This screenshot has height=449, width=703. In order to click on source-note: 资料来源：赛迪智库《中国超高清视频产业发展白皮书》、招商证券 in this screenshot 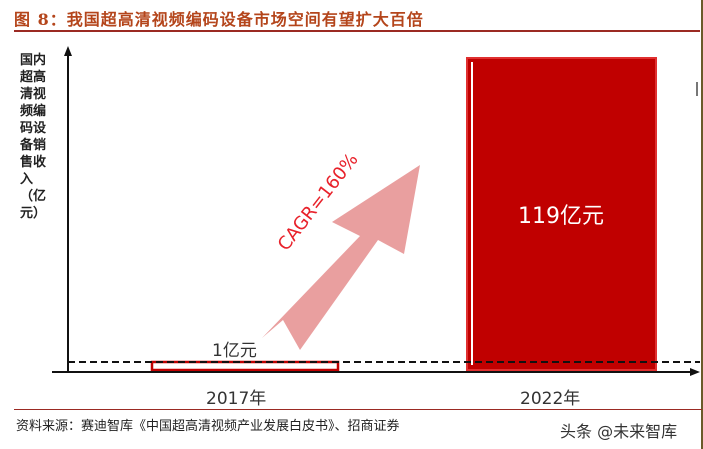, I will do `click(208, 426)`.